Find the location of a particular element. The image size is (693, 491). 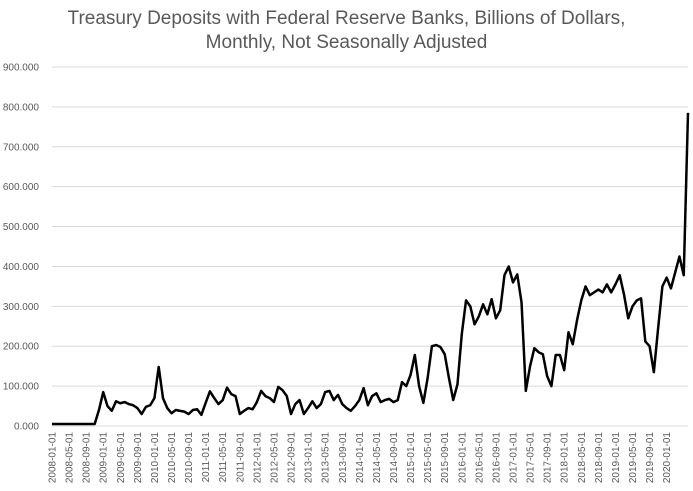

x-tick-label: 2010-09-01 is located at coordinates (189, 458).